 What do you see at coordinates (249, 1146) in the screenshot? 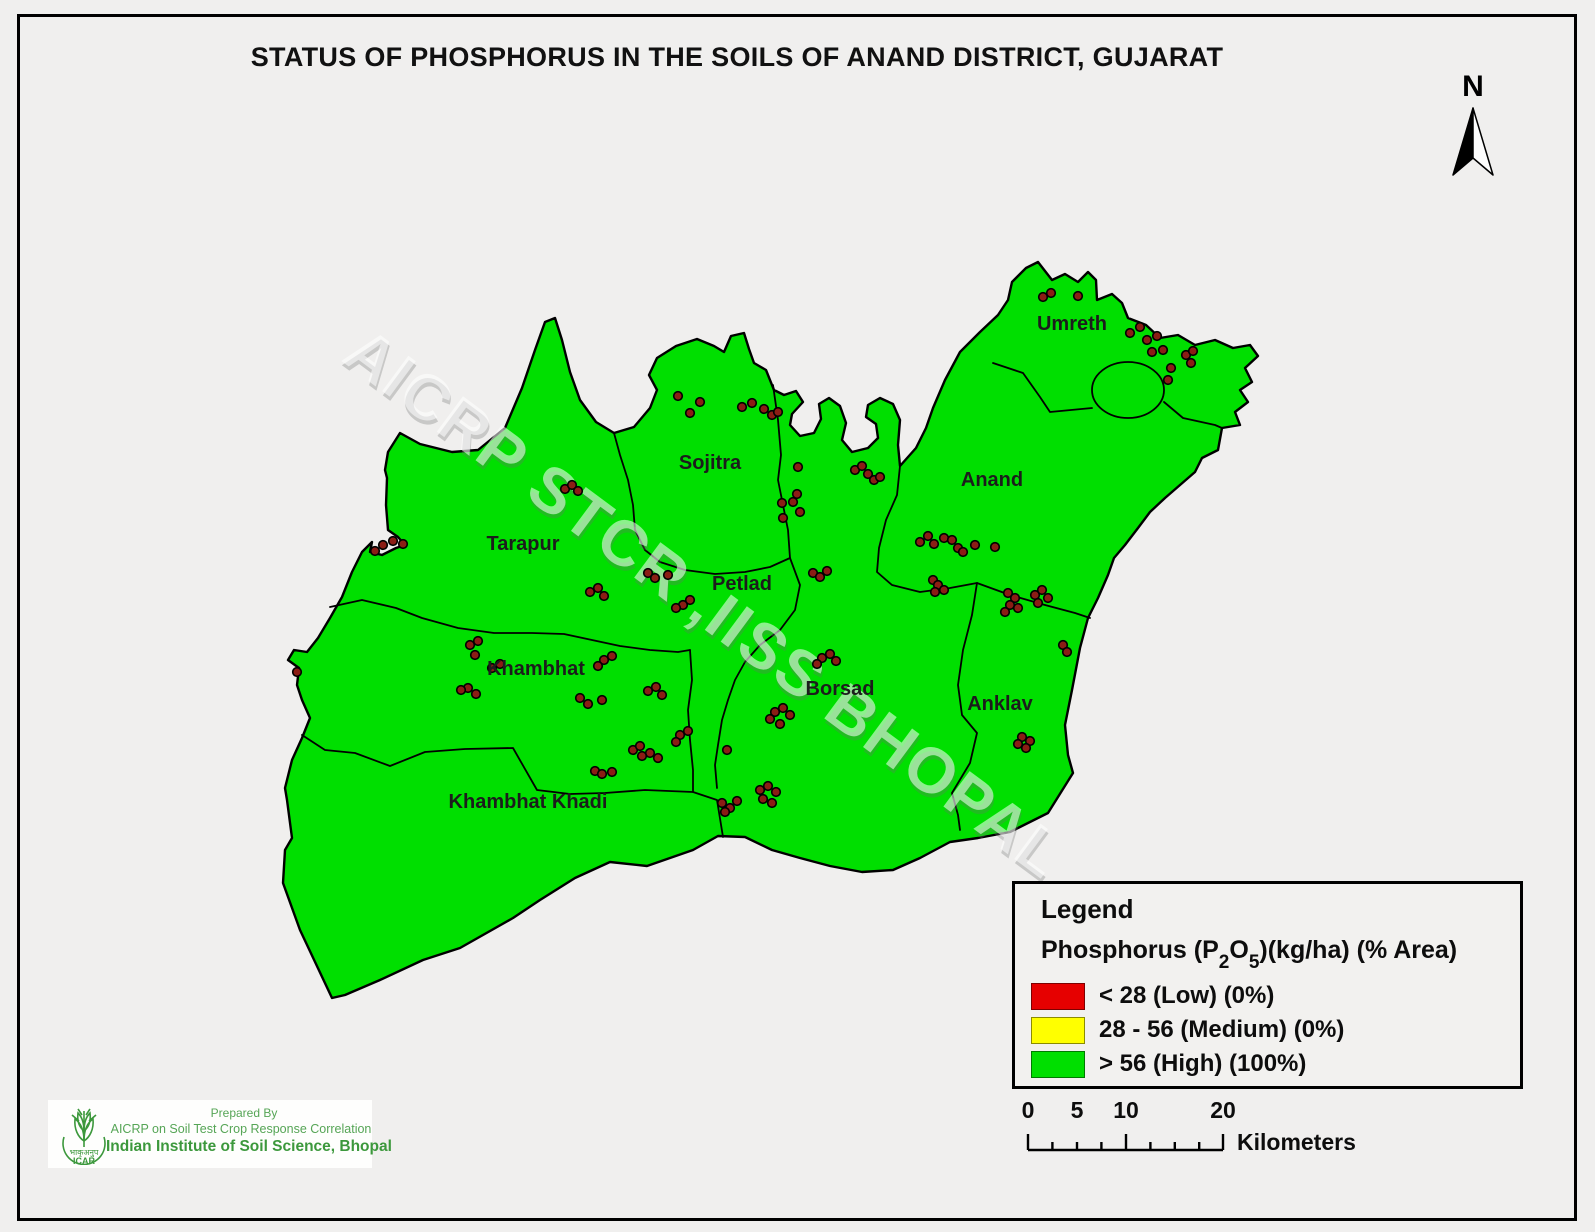
I see `credits-institute-line: Indian Institute of Soil Science, Bhopal` at bounding box center [249, 1146].